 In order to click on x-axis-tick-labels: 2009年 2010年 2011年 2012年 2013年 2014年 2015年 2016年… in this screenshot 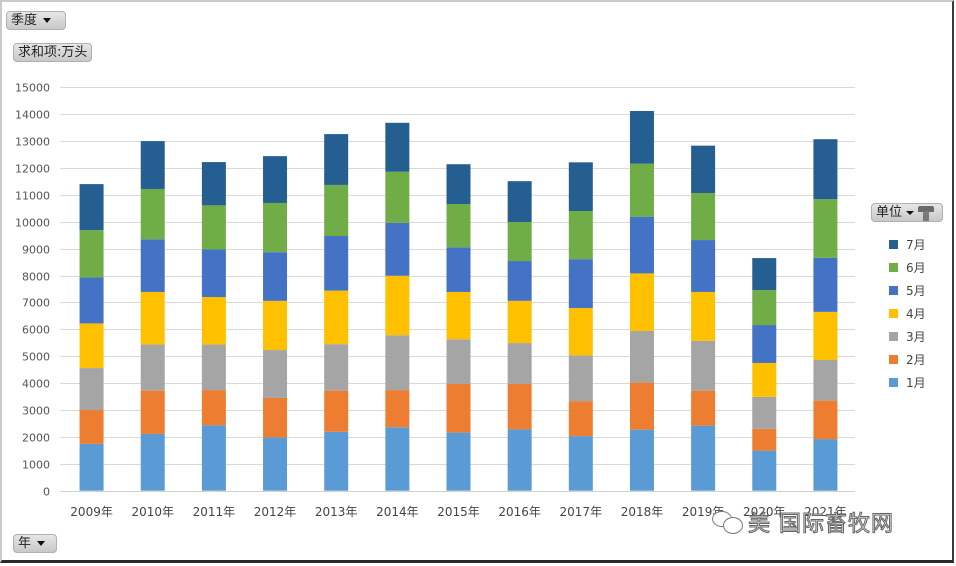, I will do `click(458, 512)`.